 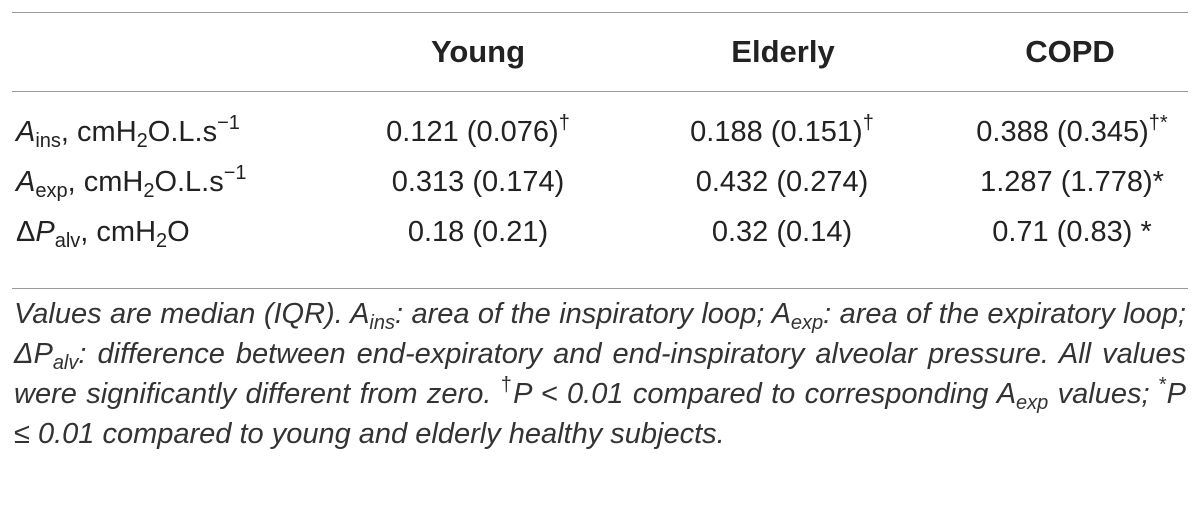 What do you see at coordinates (478, 51) in the screenshot?
I see `column-header-young: Young` at bounding box center [478, 51].